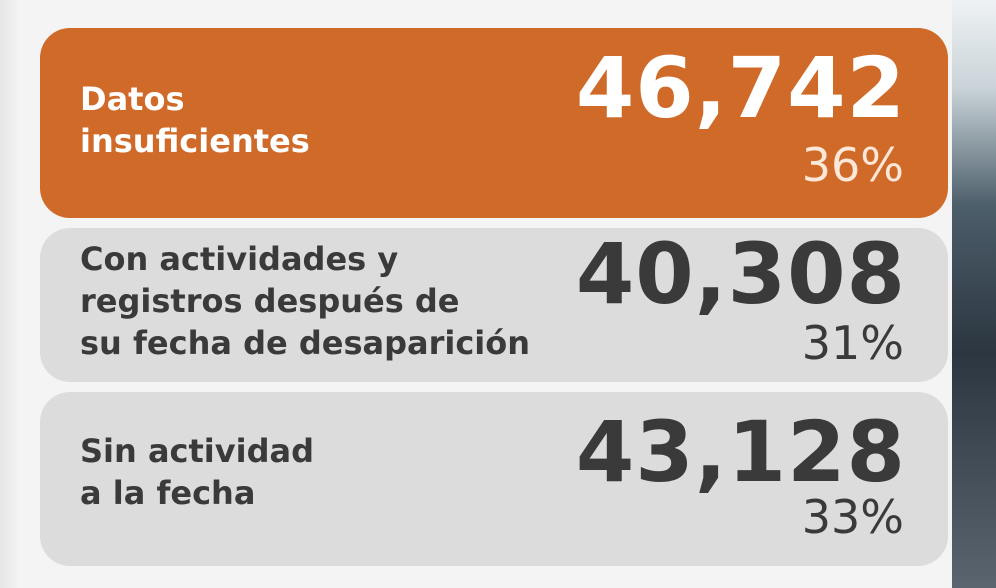 The width and height of the screenshot is (996, 588). I want to click on card-label: Datos insuficientes, so click(195, 120).